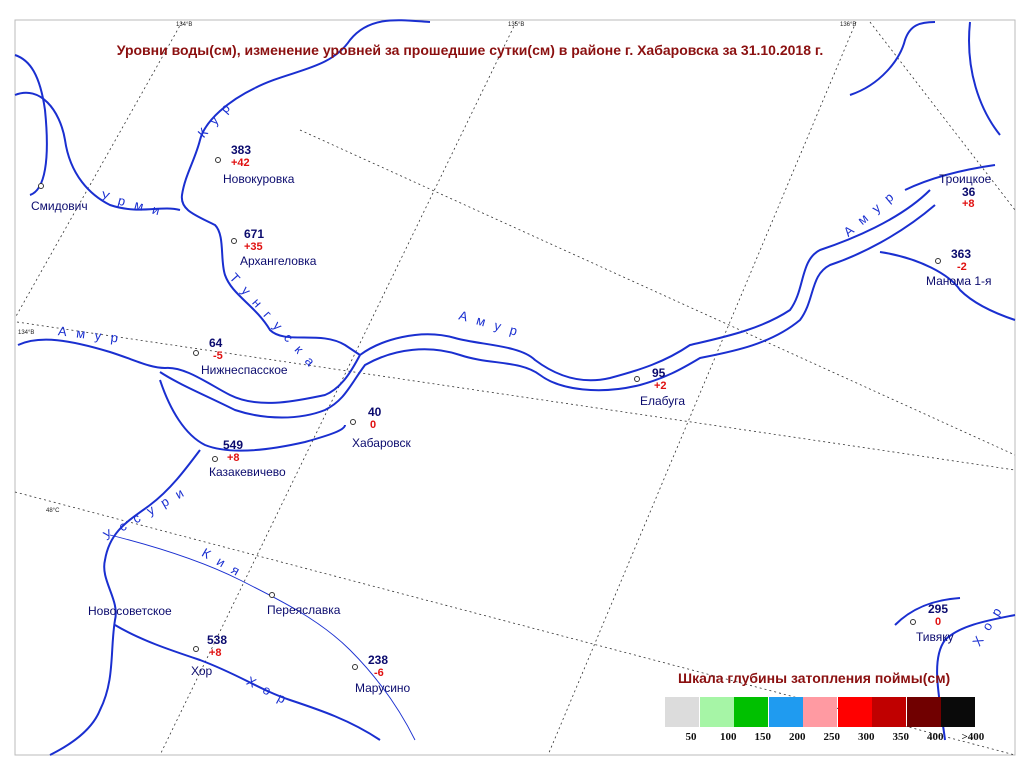 This screenshot has height=765, width=1030. I want to click on river-khor-upper, so click(927, 611).